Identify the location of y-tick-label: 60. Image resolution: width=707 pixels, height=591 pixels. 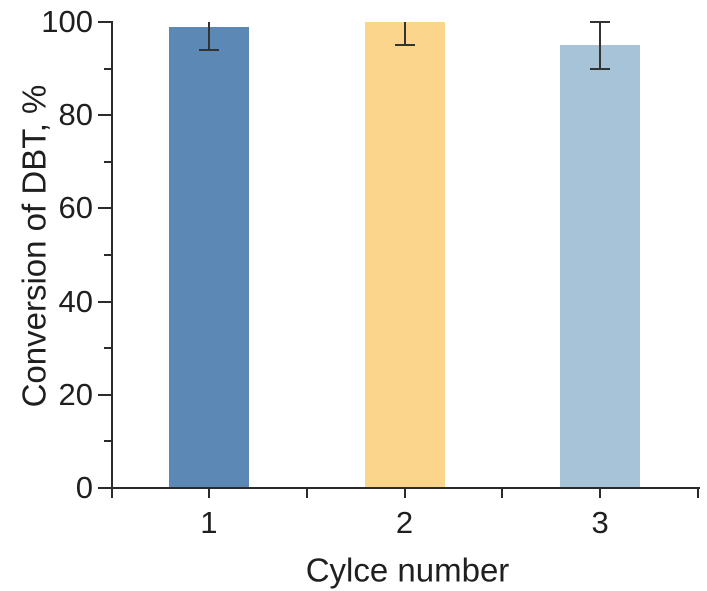
(75, 208).